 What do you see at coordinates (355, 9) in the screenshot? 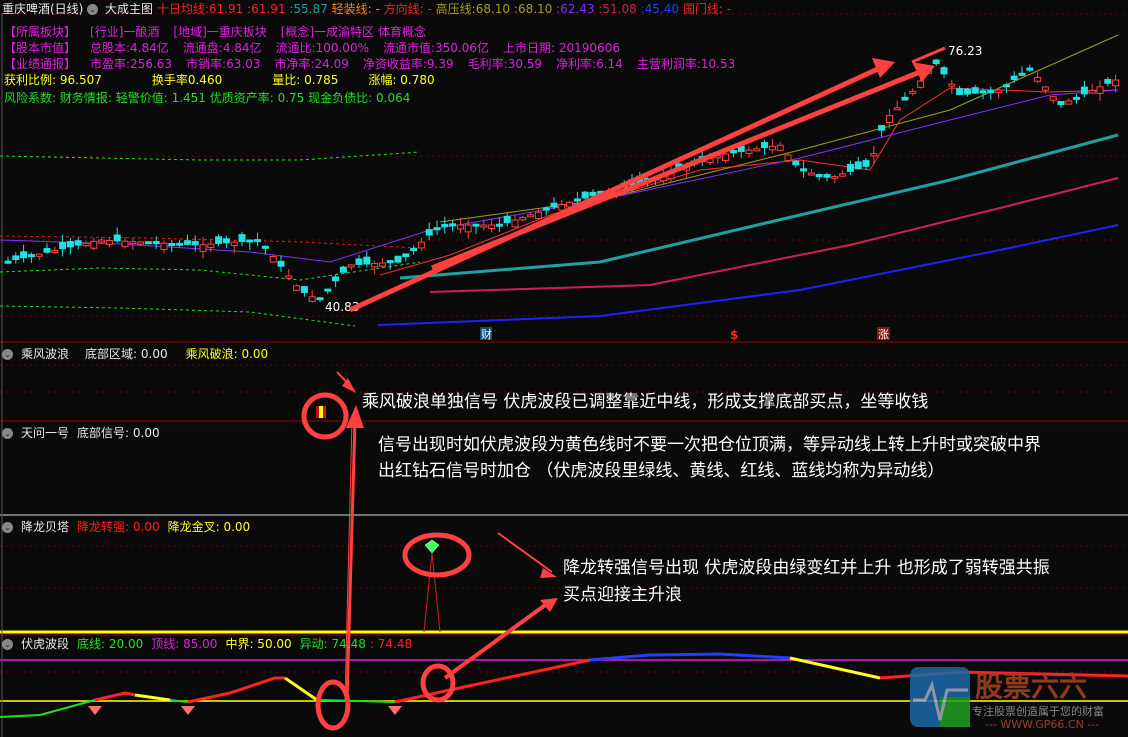
I see `light-line-label: 轻装线: -` at bounding box center [355, 9].